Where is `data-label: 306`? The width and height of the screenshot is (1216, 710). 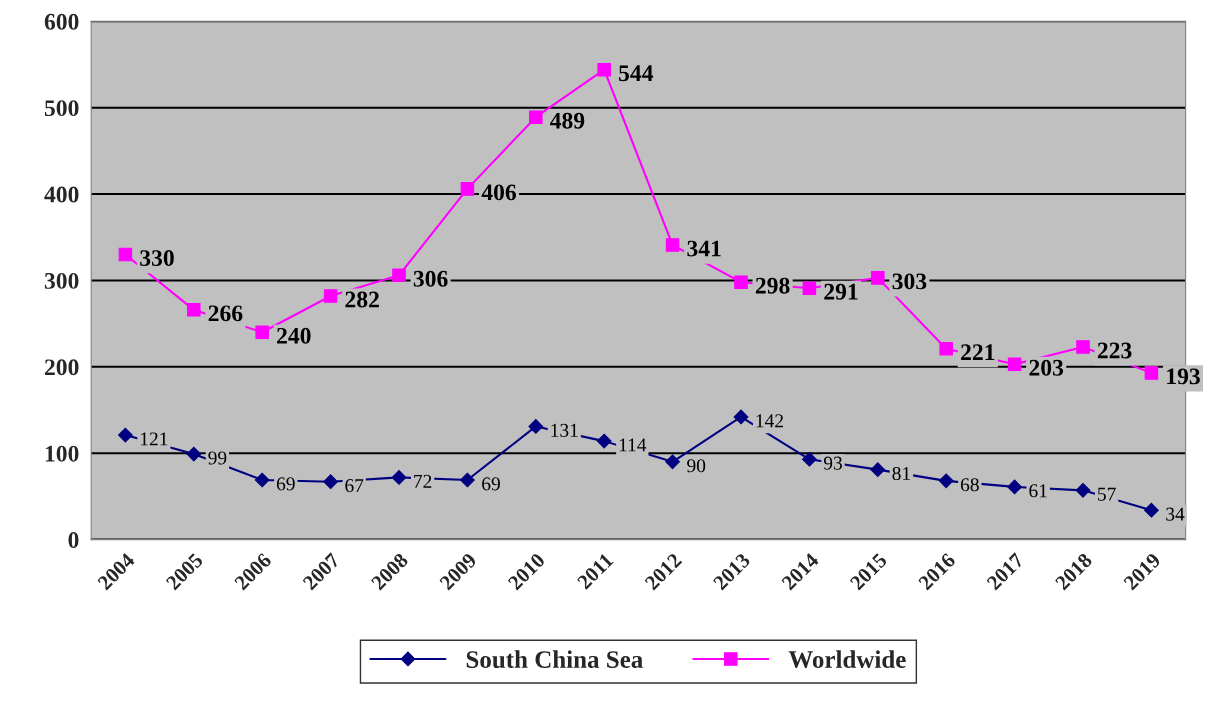
data-label: 306 is located at coordinates (430, 278).